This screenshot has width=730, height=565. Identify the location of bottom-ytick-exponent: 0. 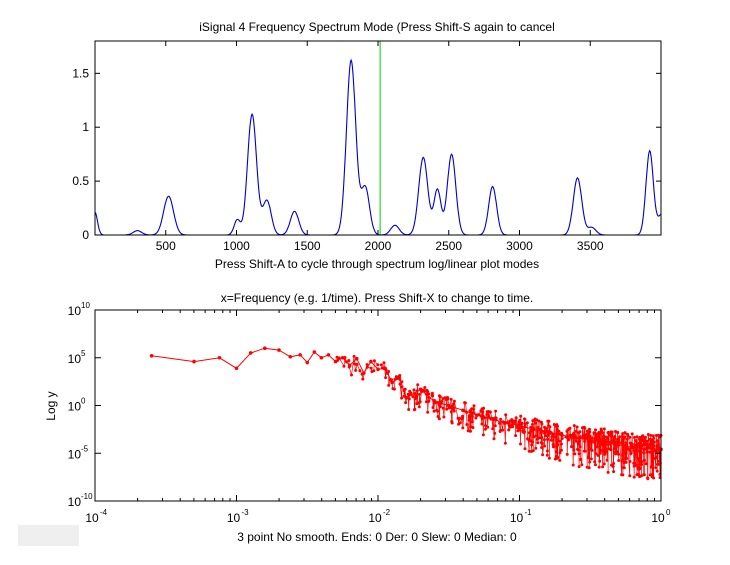
(83, 401).